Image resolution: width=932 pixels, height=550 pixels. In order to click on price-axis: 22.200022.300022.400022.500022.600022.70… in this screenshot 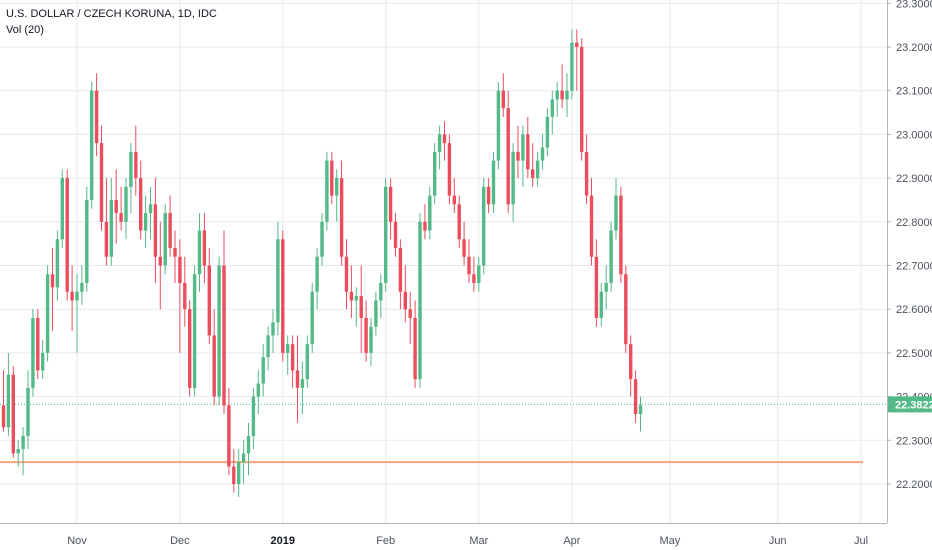, I will do `click(909, 245)`.